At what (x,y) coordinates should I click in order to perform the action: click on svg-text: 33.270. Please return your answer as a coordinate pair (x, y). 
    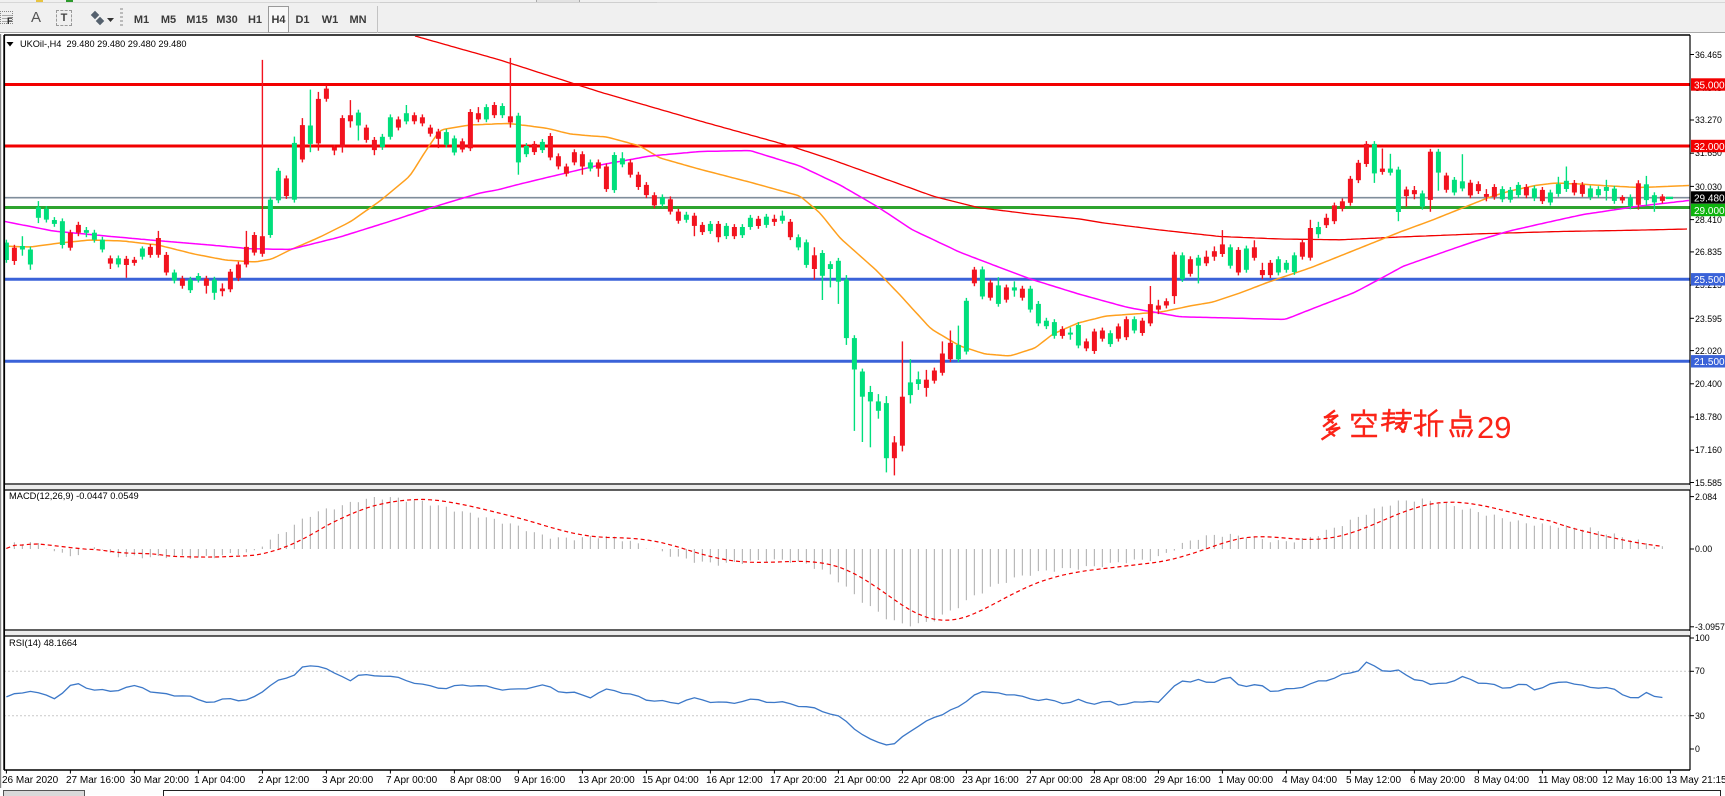
    Looking at the image, I should click on (1708, 120).